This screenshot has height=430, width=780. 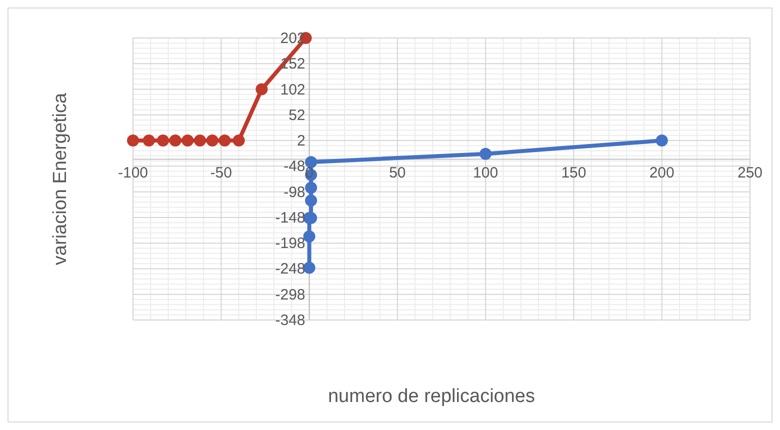 What do you see at coordinates (290, 217) in the screenshot?
I see `y-tick-label: -148` at bounding box center [290, 217].